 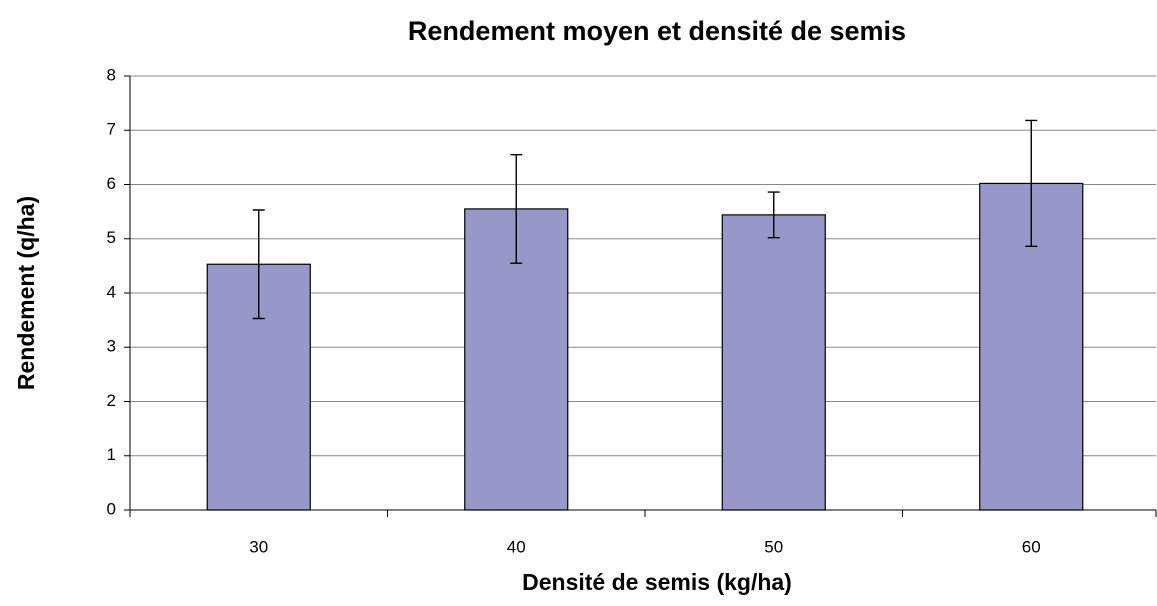 What do you see at coordinates (1031, 546) in the screenshot?
I see `x-tick-label: 60` at bounding box center [1031, 546].